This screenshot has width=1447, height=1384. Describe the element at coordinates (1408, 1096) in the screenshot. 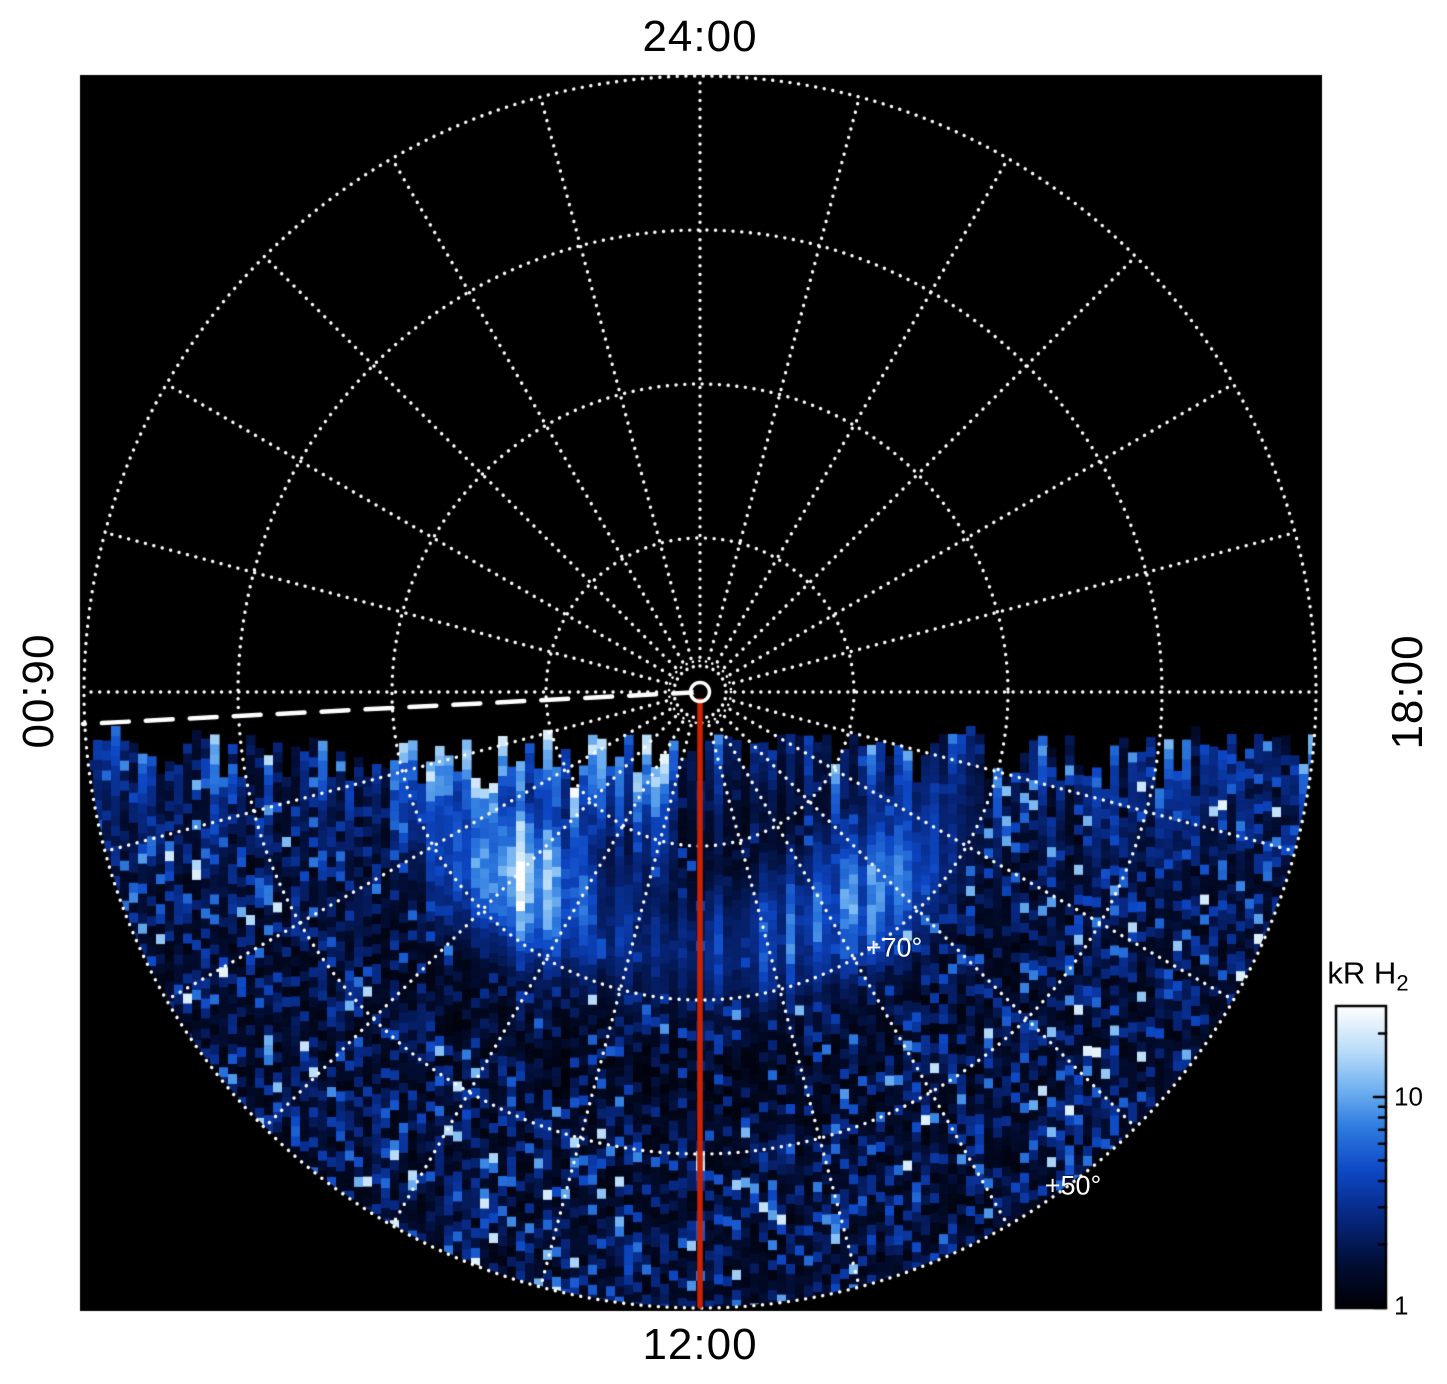

I see `colorbar-tick-label-10: 10` at that location.